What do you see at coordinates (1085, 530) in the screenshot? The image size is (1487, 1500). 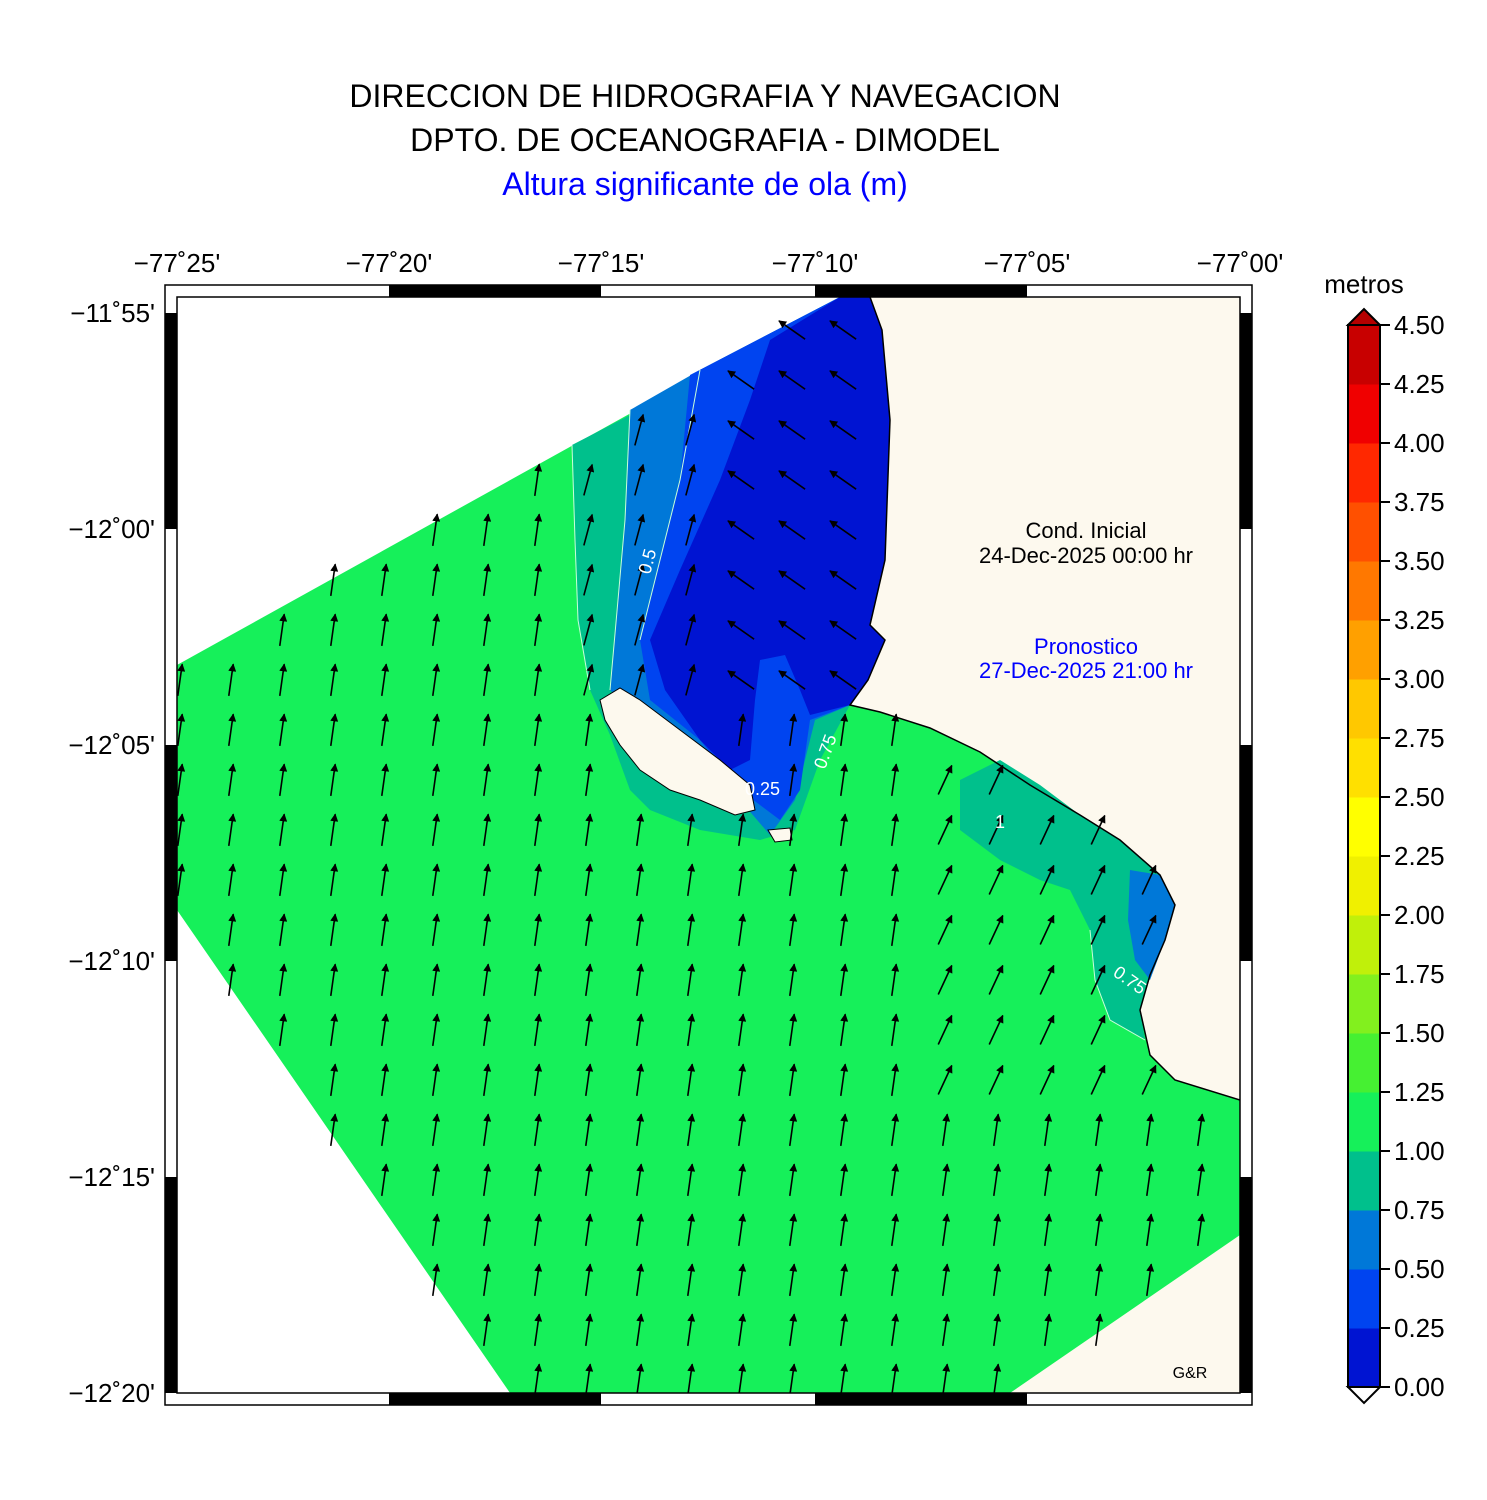 I see `initial-condition-label: Cond. Inicial` at bounding box center [1085, 530].